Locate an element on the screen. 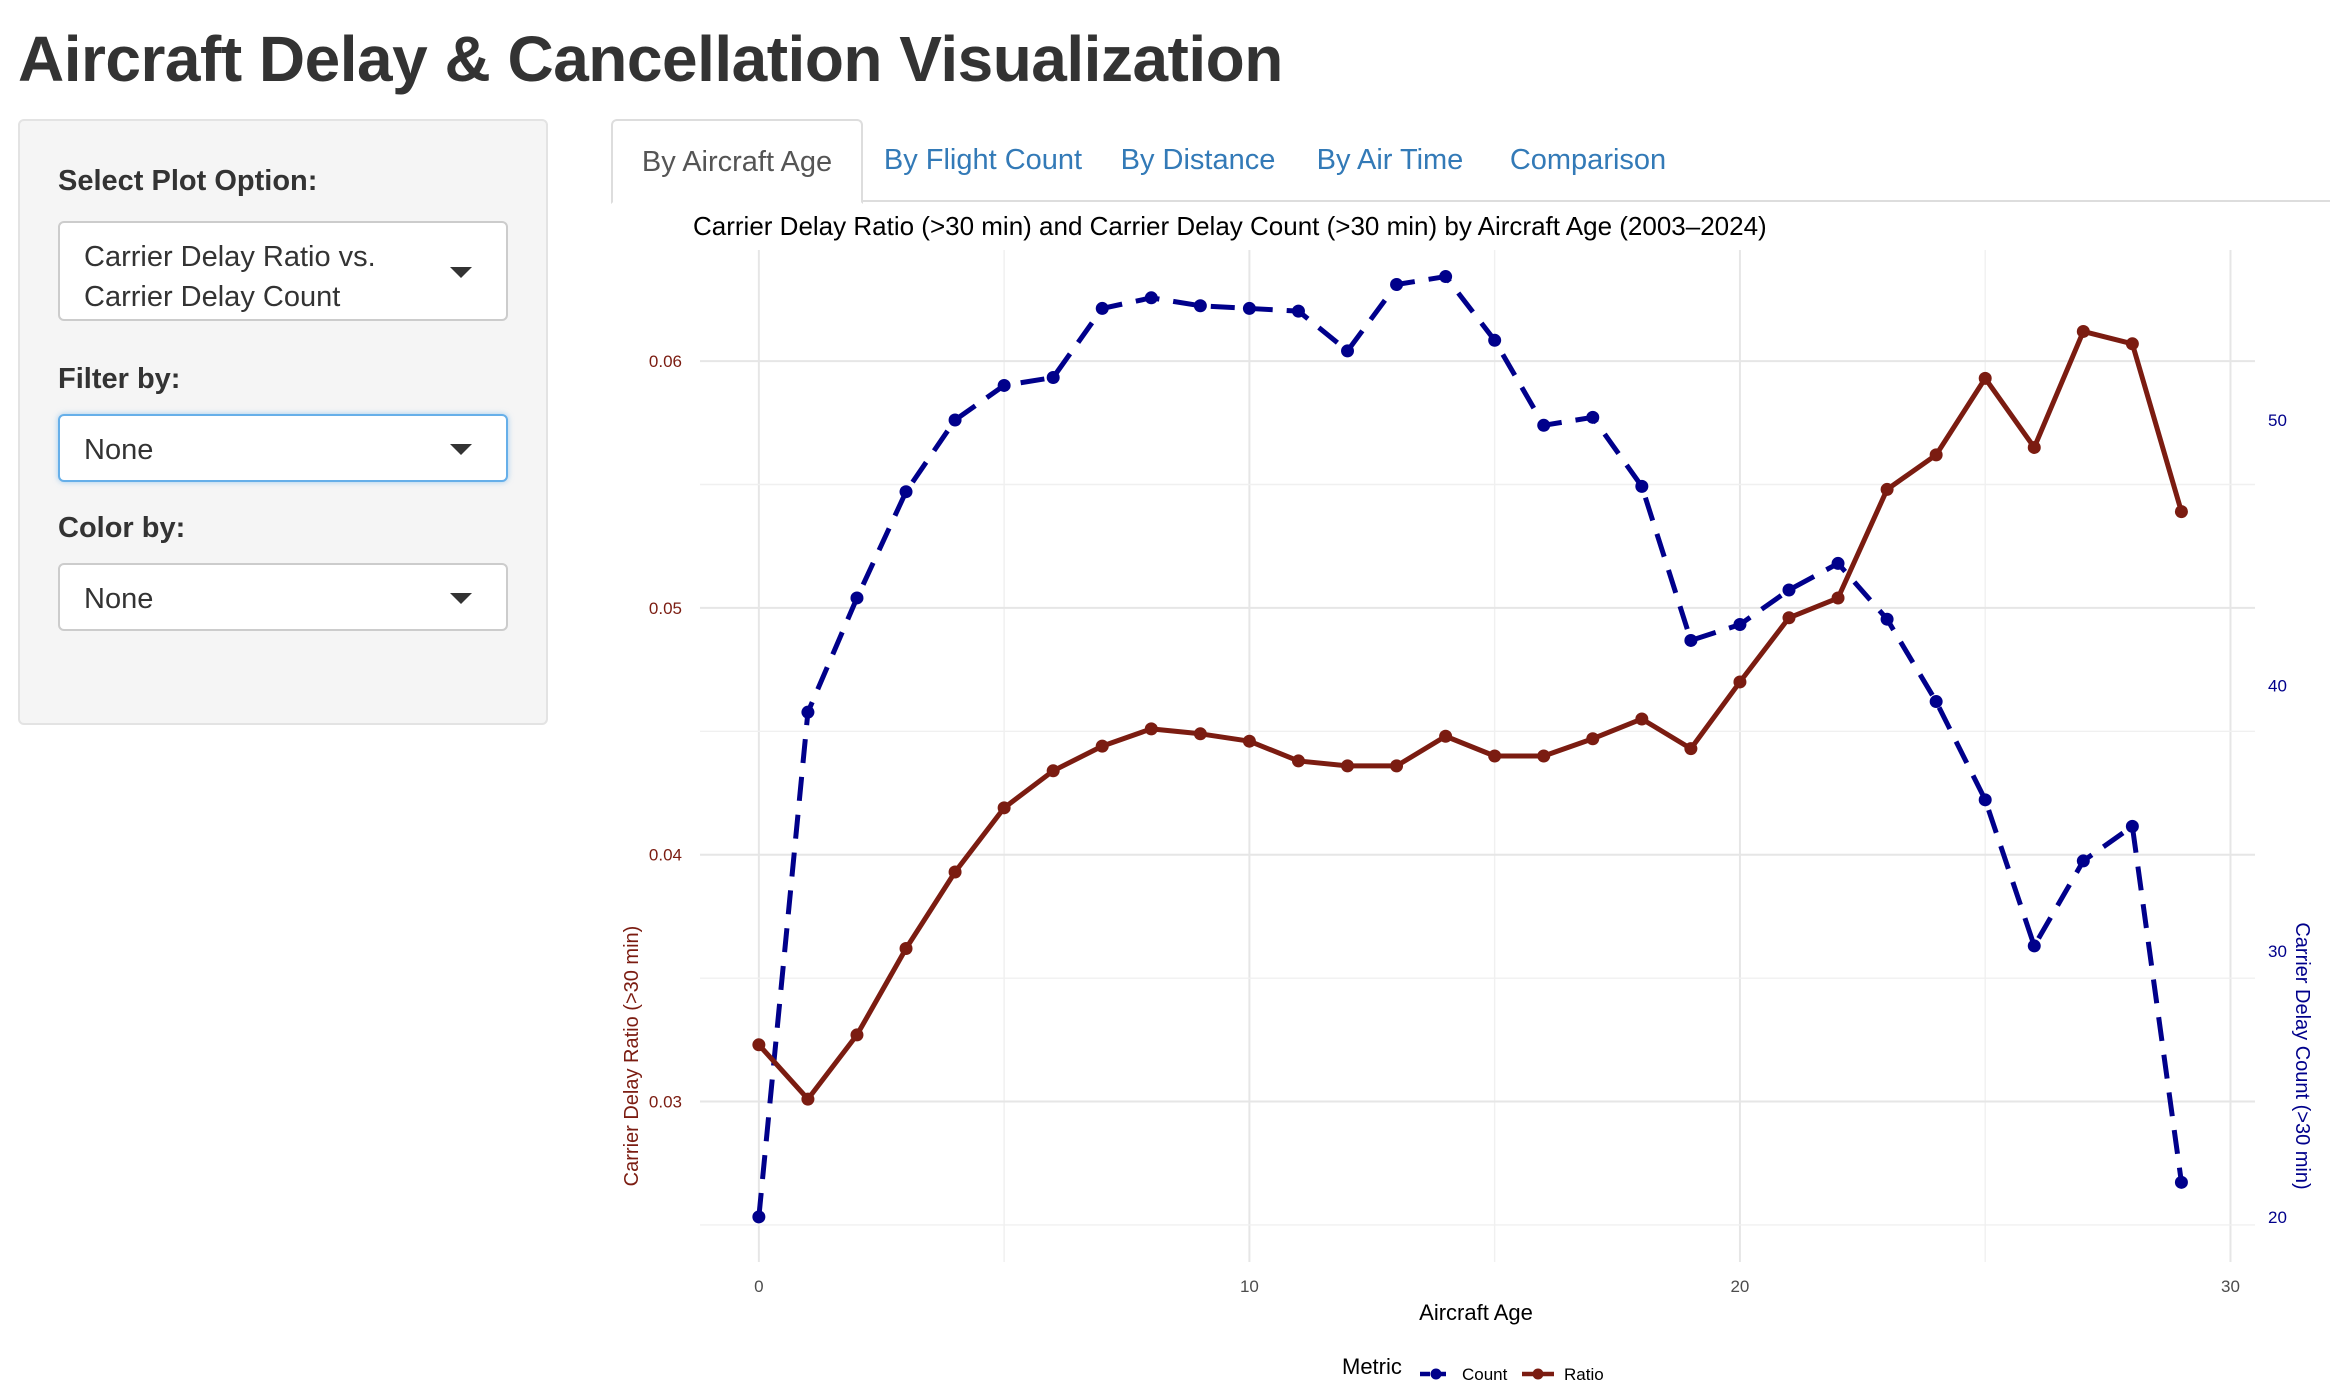 The width and height of the screenshot is (2330, 1380). x-tick-label: 30 is located at coordinates (2230, 1286).